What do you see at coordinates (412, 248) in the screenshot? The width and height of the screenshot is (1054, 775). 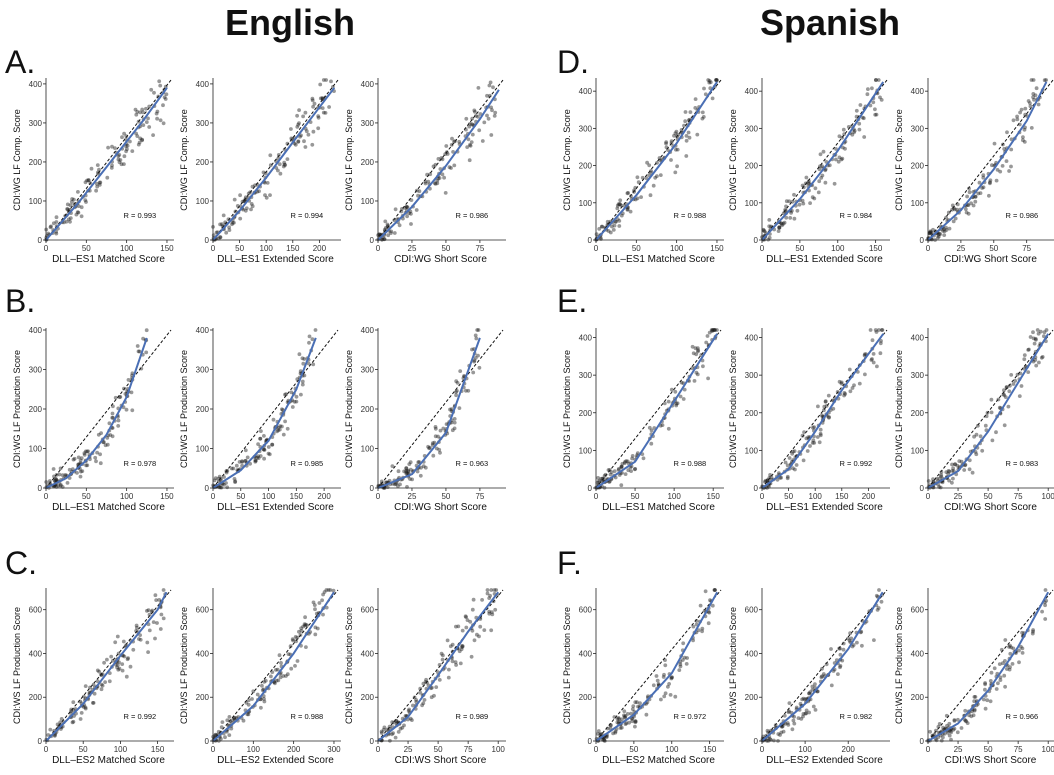 I see `x-tick-label: 25` at bounding box center [412, 248].